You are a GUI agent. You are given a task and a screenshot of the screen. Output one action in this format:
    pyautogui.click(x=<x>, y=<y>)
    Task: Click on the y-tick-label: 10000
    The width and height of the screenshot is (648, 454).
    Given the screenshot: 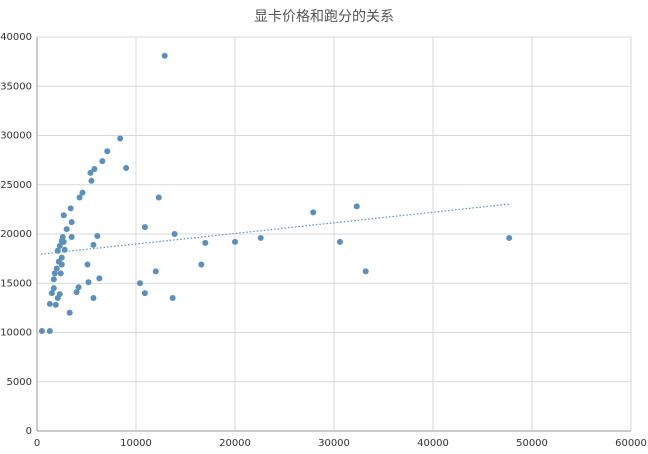 What is the action you would take?
    pyautogui.click(x=16, y=333)
    